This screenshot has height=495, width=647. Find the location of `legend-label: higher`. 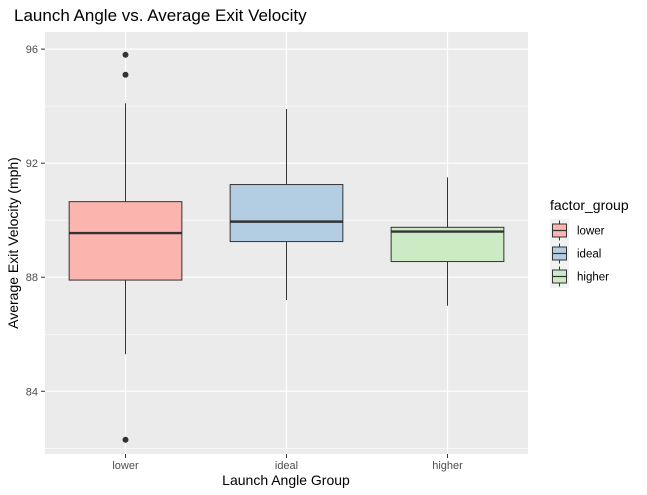

legend-label: higher is located at coordinates (593, 278).